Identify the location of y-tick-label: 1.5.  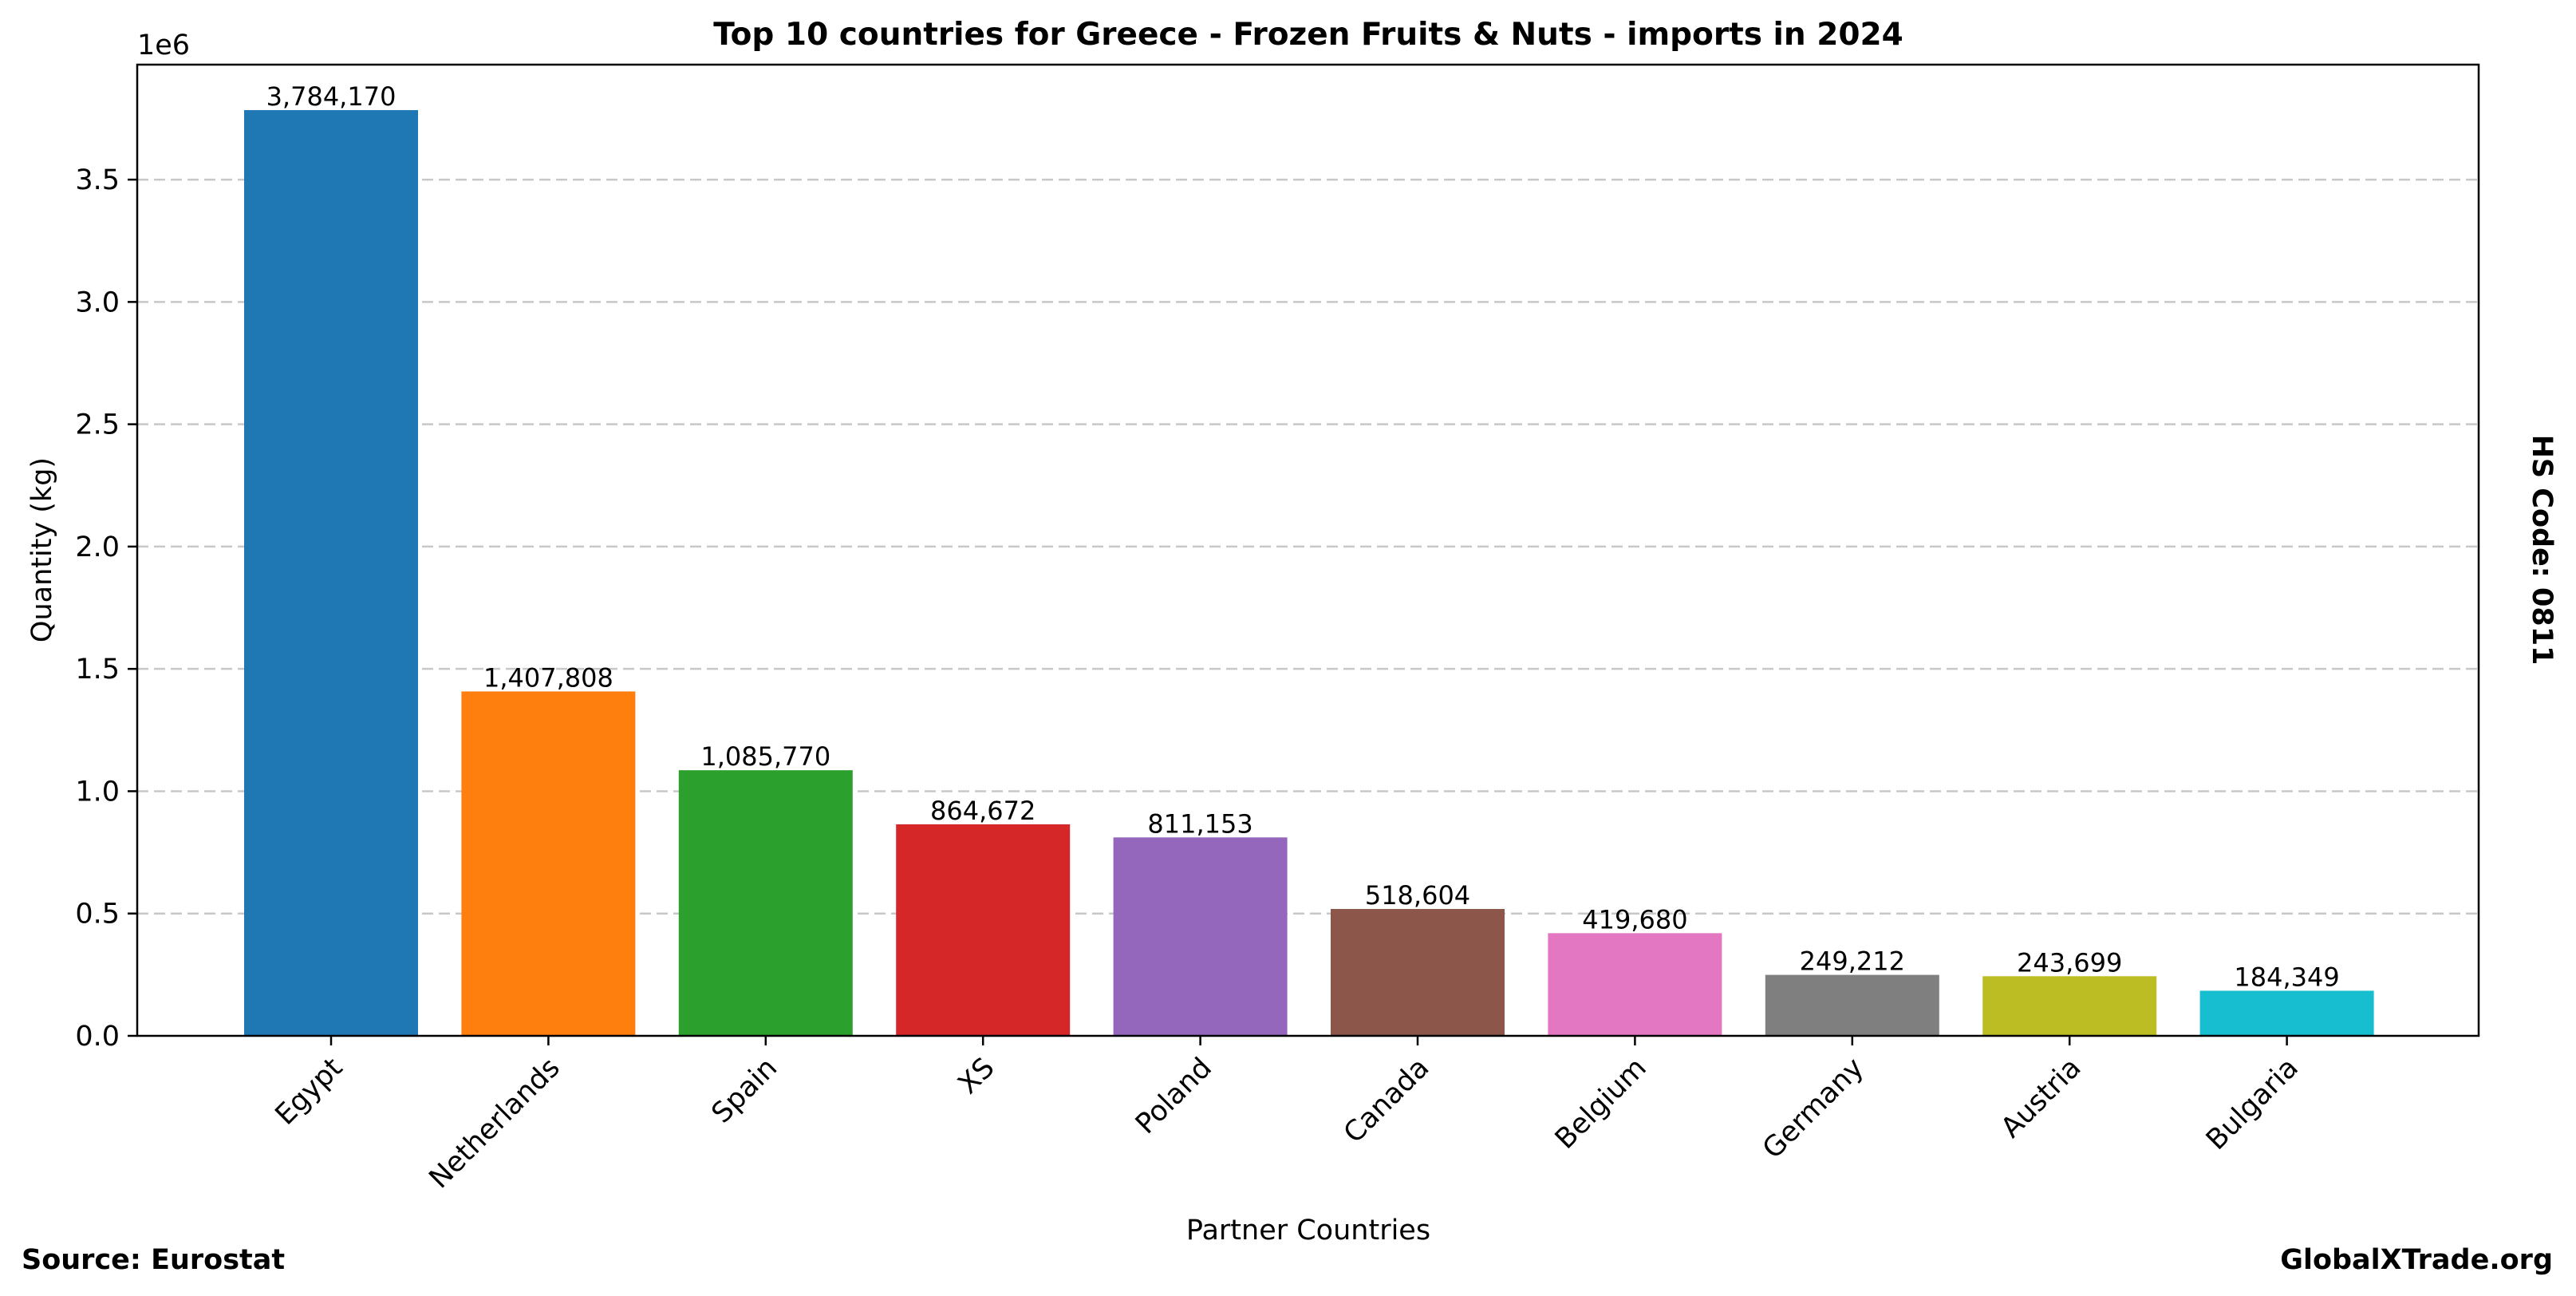
(98, 670).